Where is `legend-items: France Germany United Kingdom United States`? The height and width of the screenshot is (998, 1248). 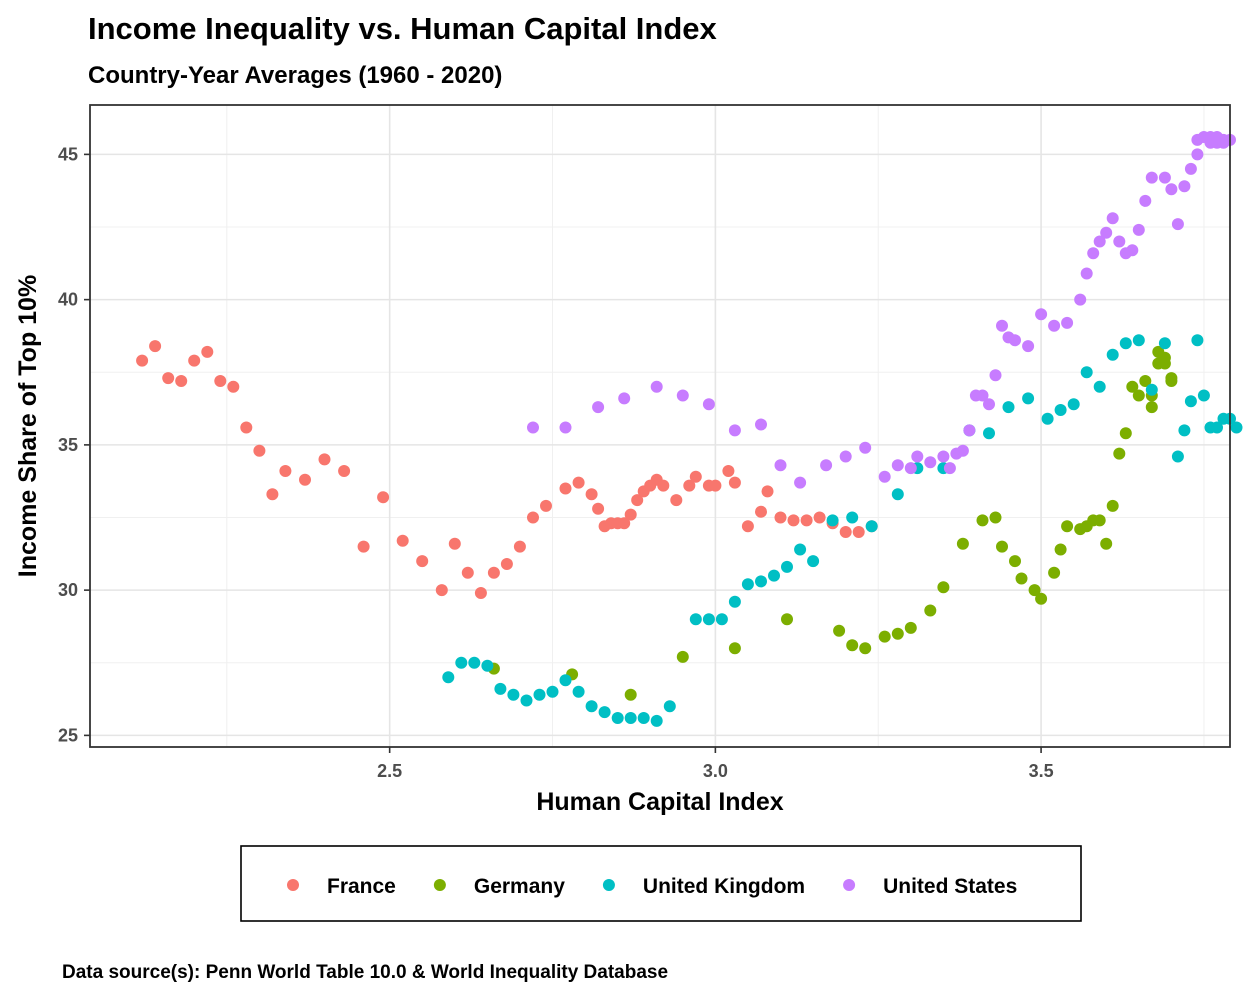 legend-items: France Germany United Kingdom United States is located at coordinates (652, 886).